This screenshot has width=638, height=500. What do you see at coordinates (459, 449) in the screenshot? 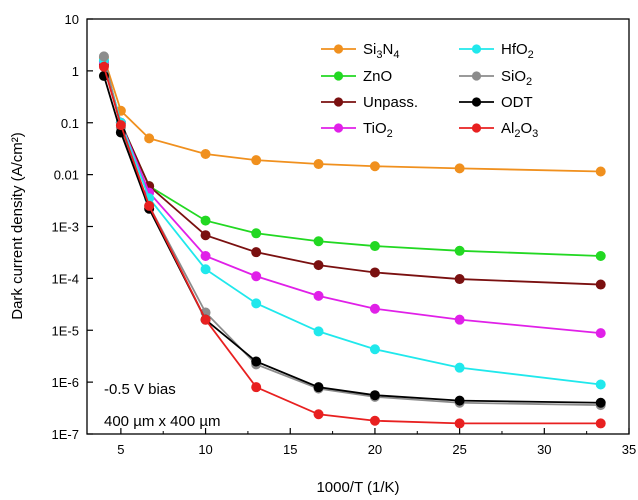
I see `x-tick-label: 25` at bounding box center [459, 449].